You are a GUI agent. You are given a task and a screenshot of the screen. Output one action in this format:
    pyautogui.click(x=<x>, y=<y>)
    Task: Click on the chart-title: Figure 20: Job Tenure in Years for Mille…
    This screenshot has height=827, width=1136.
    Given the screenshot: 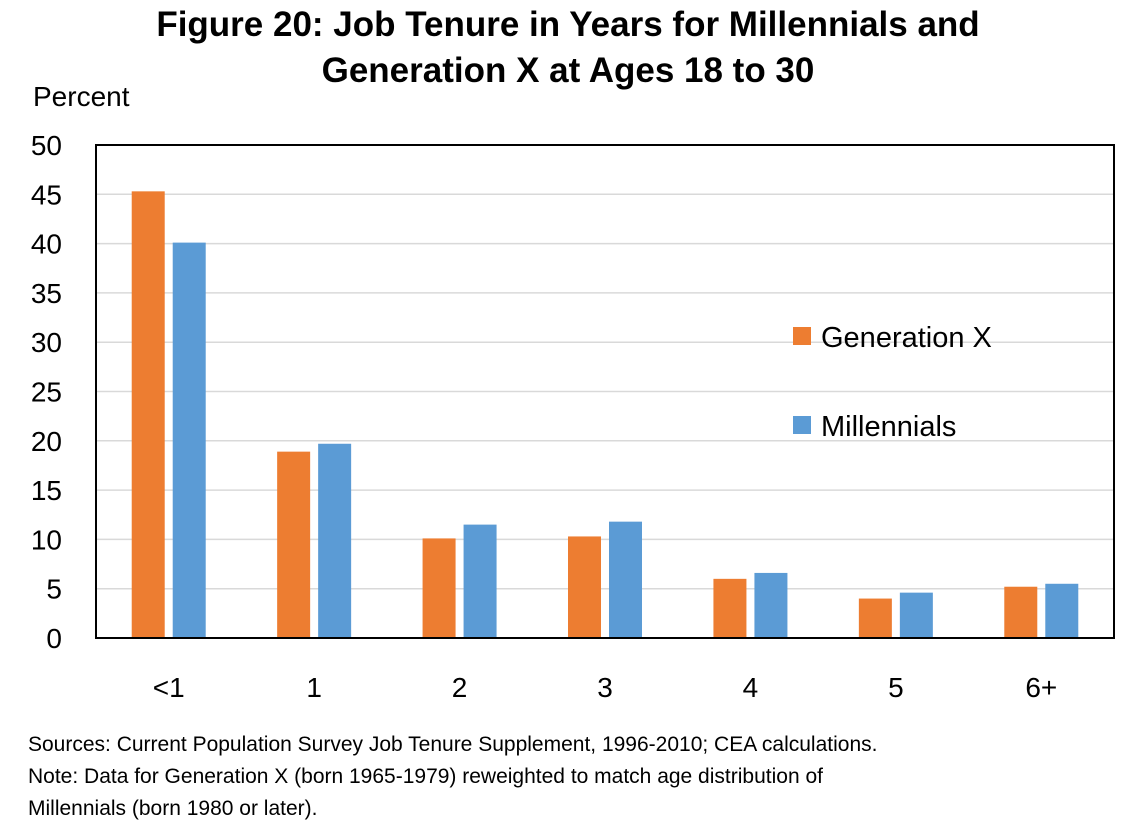 What is the action you would take?
    pyautogui.click(x=568, y=48)
    